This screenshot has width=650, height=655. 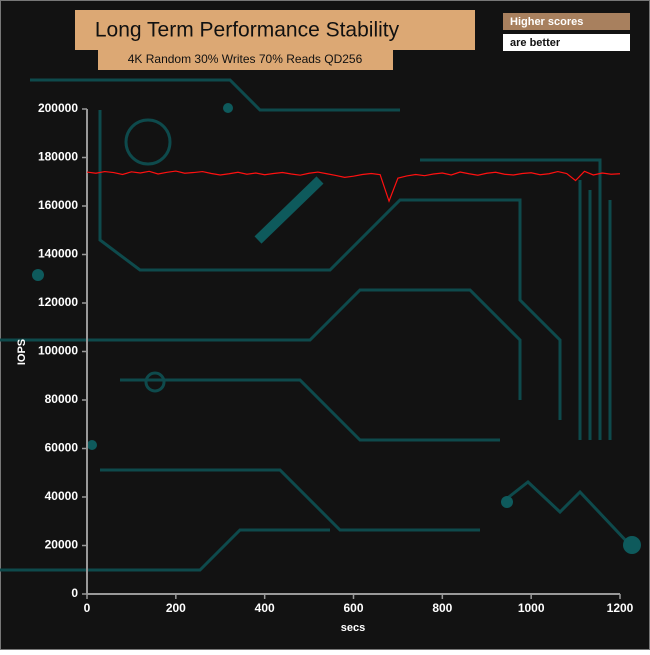 I want to click on y-tick-label: 120000, so click(x=58, y=302).